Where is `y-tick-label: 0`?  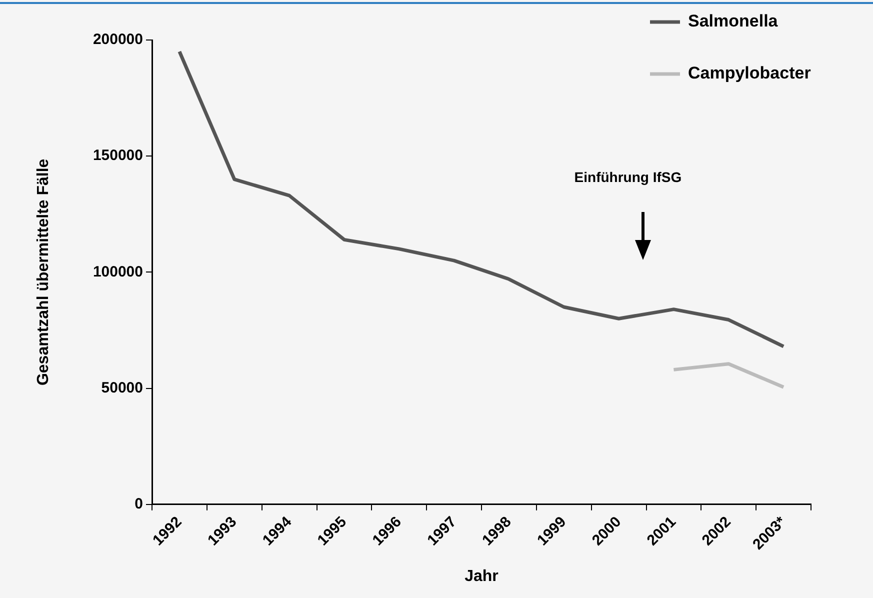 y-tick-label: 0 is located at coordinates (138, 503).